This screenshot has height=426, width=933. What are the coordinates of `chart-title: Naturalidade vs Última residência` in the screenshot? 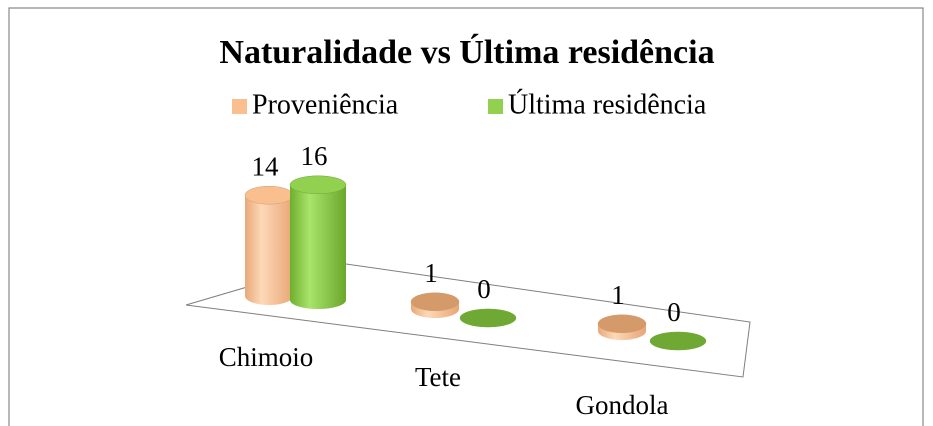 It's located at (466, 52).